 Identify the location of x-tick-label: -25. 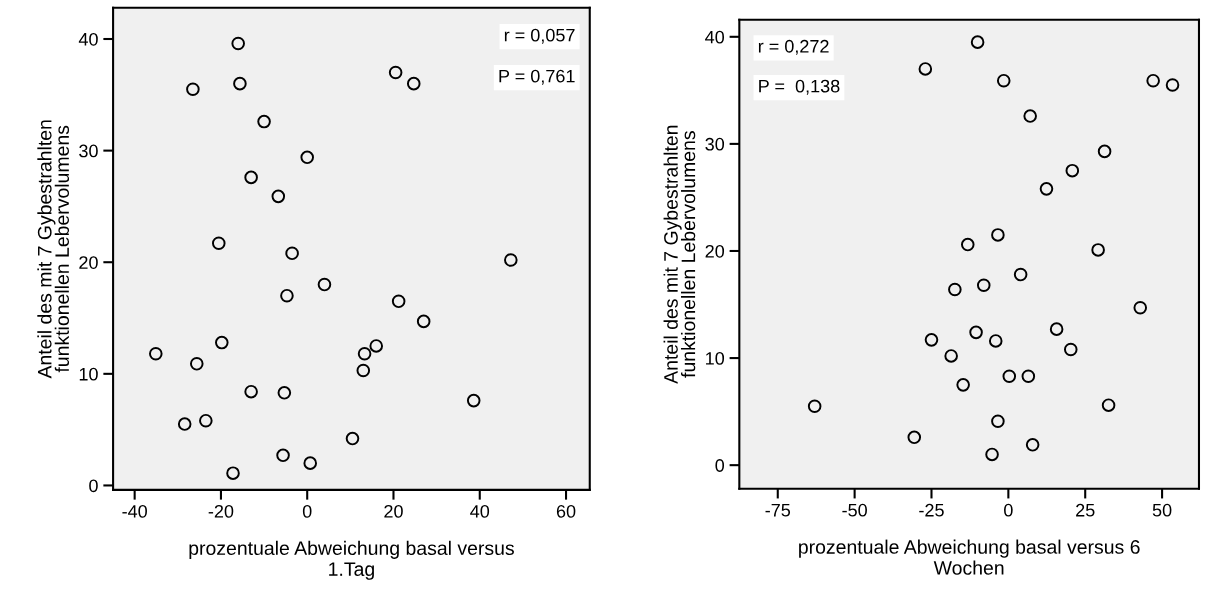
(931, 510).